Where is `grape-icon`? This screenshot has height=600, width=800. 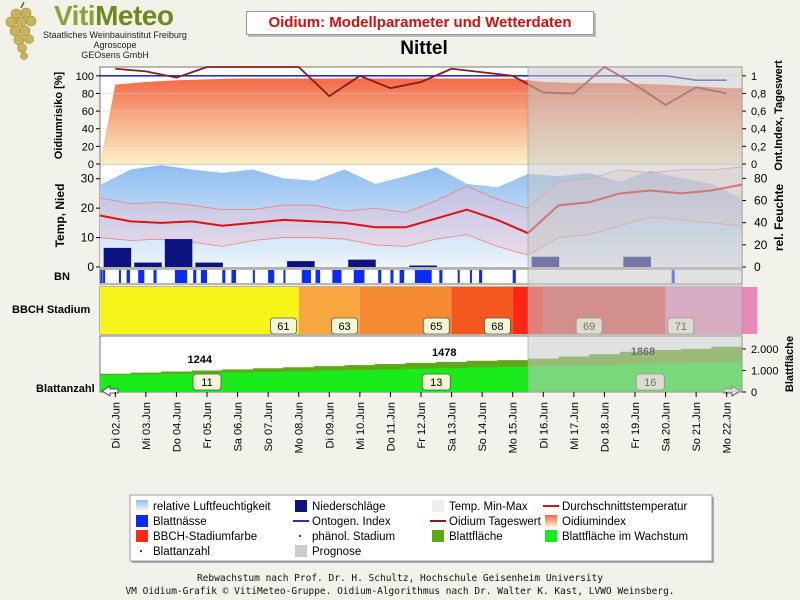 grape-icon is located at coordinates (21, 31).